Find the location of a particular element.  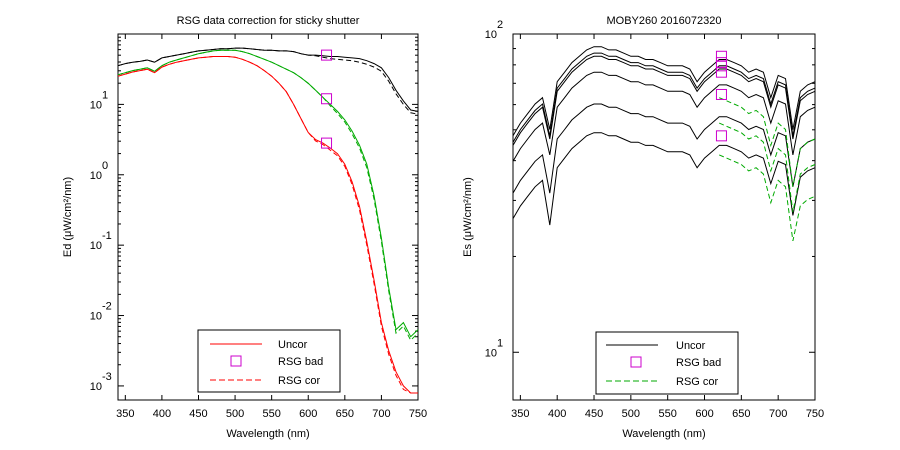

right-x-tick-label: 600 is located at coordinates (704, 414).